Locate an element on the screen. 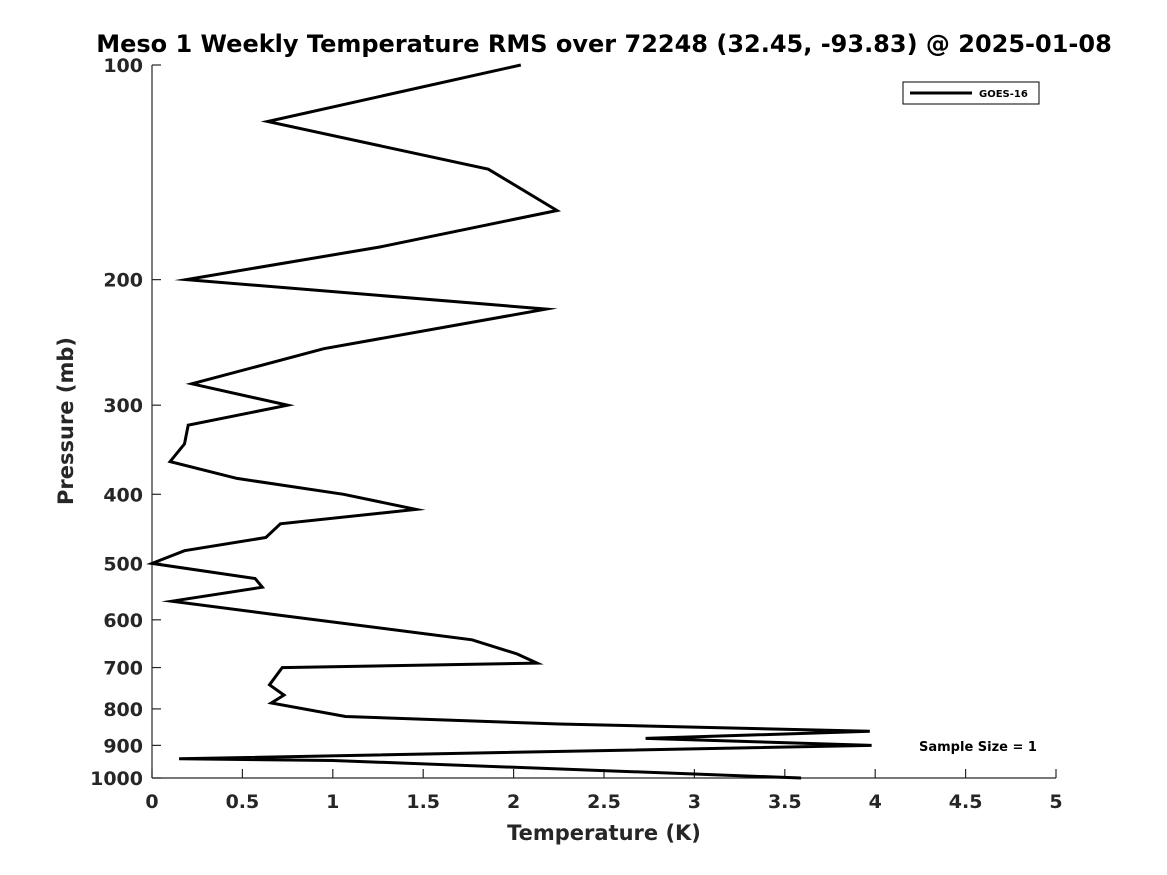  x-tick-labels: 0 0.5 1 1.5 2 2.5 3 3.5 4 4.5 5 is located at coordinates (603, 802).